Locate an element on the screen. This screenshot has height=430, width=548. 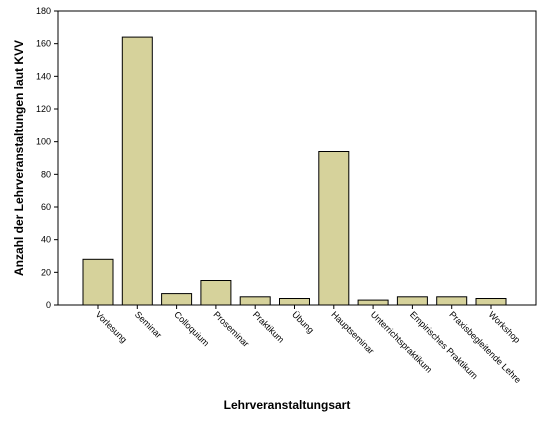
x-tick-label: Praktikum is located at coordinates (268, 326).